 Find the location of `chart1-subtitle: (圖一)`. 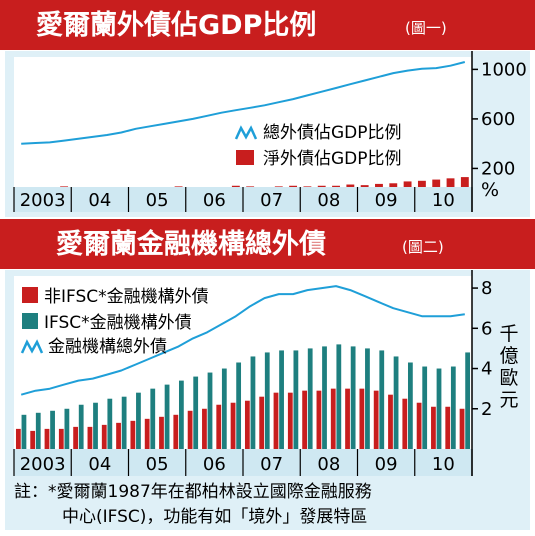

chart1-subtitle: (圖一) is located at coordinates (426, 28).